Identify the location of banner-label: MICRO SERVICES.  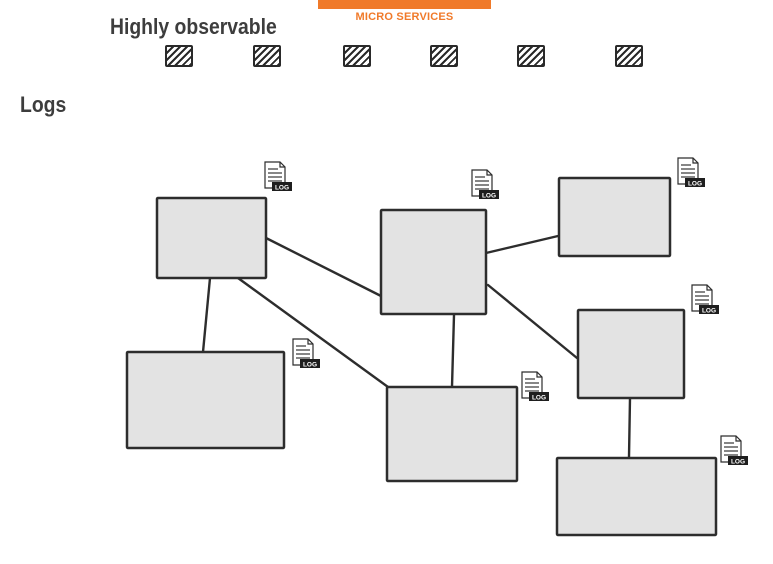
(404, 17).